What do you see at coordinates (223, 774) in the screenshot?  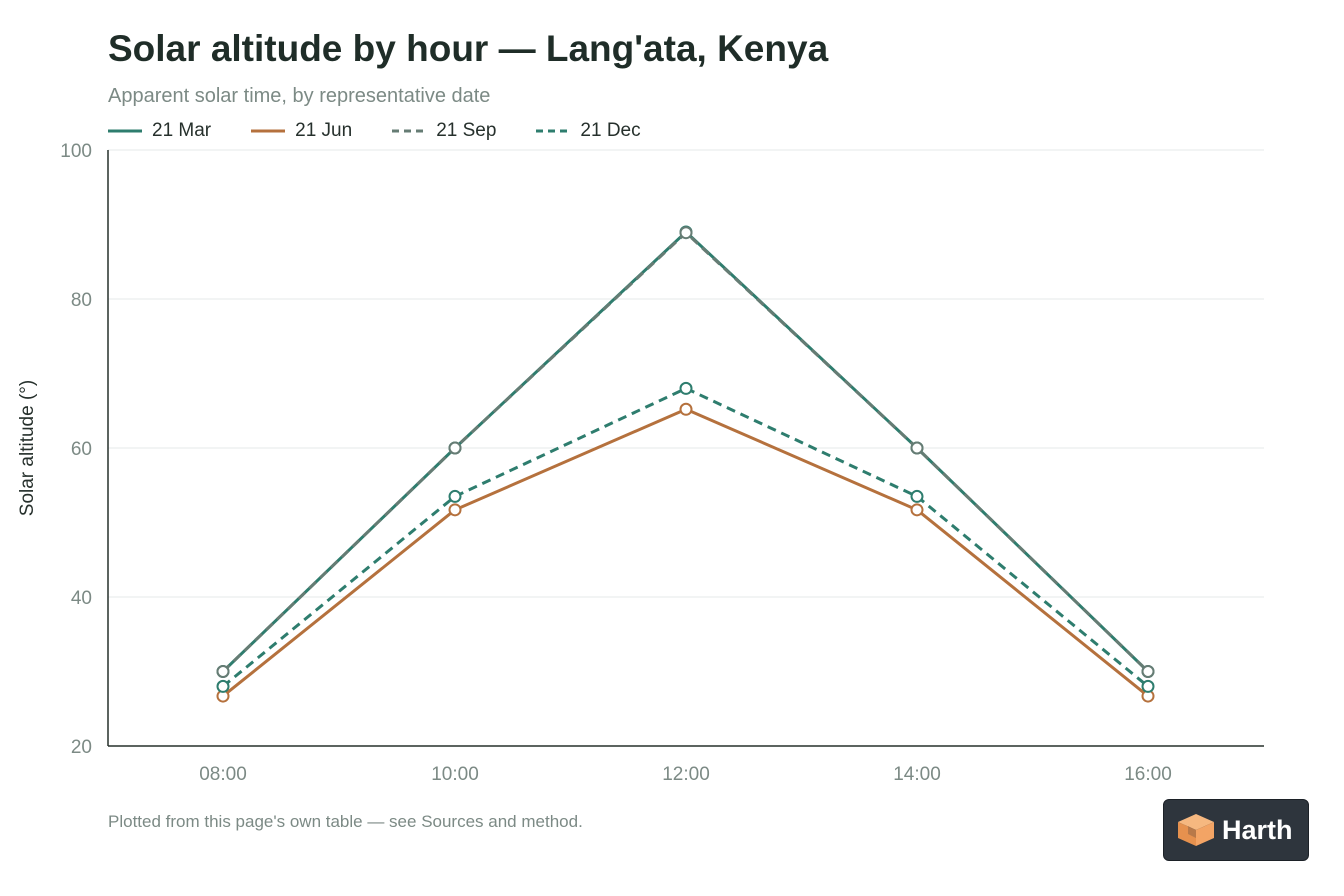 I see `x-tick-label: 08:00` at bounding box center [223, 774].